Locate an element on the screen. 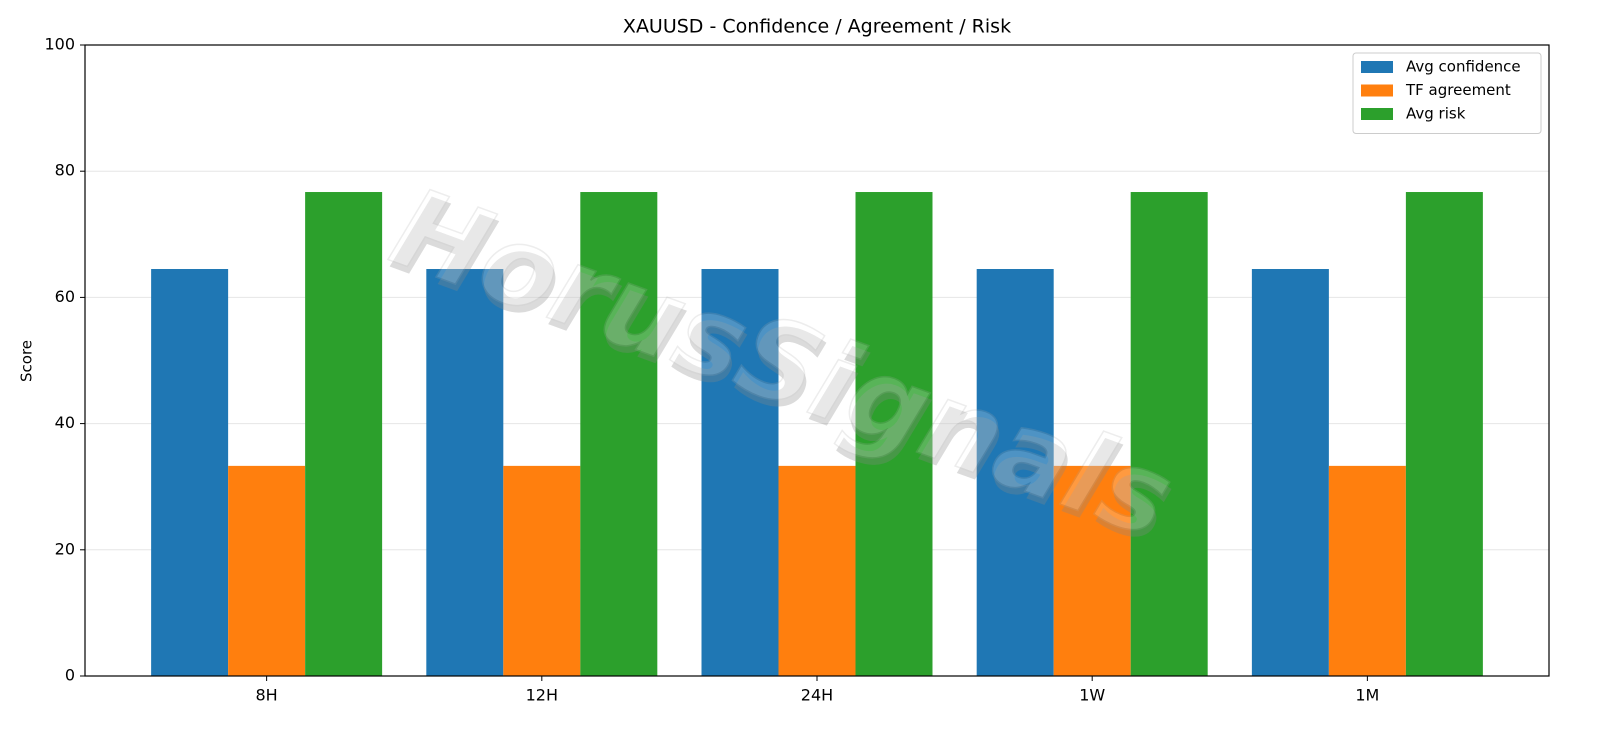 Image resolution: width=1600 pixels, height=738 pixels. y-tick-label: 40 is located at coordinates (65, 422).